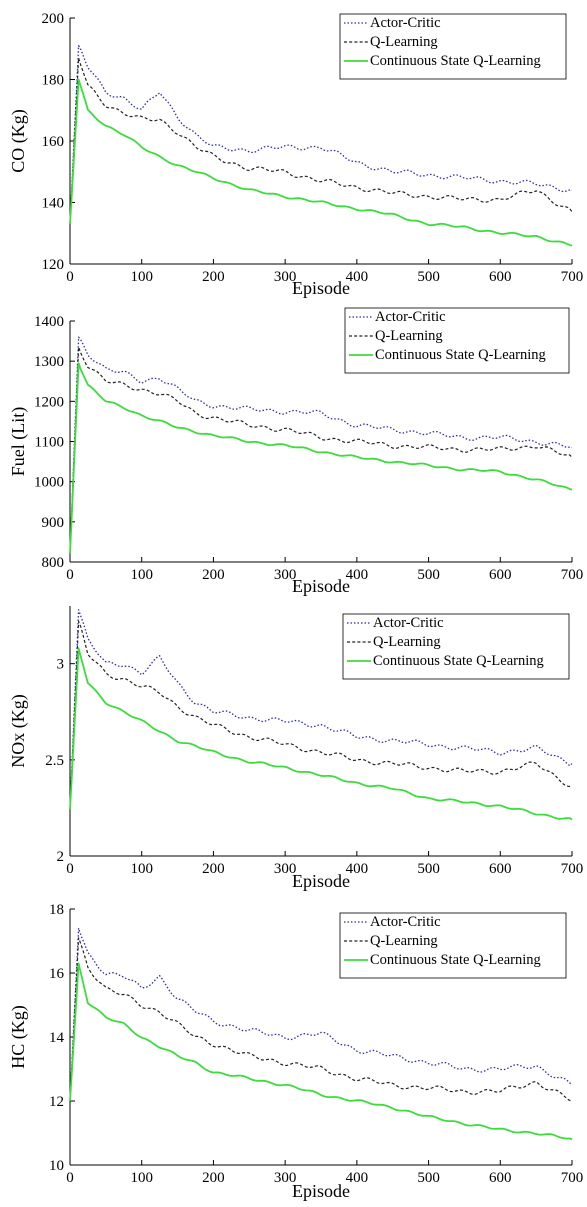  What do you see at coordinates (18, 731) in the screenshot?
I see `y-axis-label: NOx (Kg)` at bounding box center [18, 731].